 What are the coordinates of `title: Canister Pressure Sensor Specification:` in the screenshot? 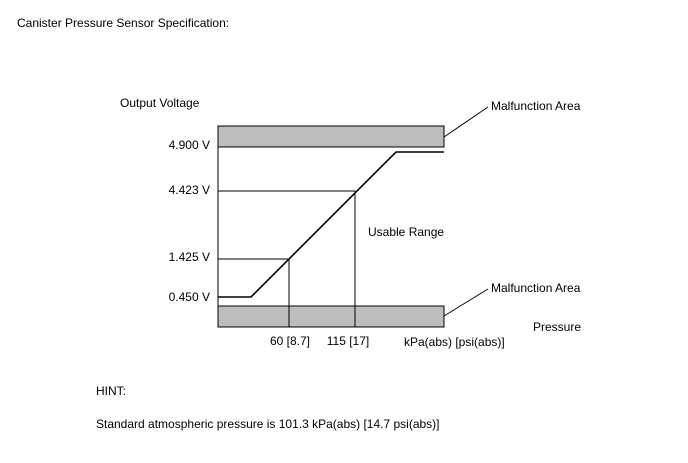 It's located at (123, 23).